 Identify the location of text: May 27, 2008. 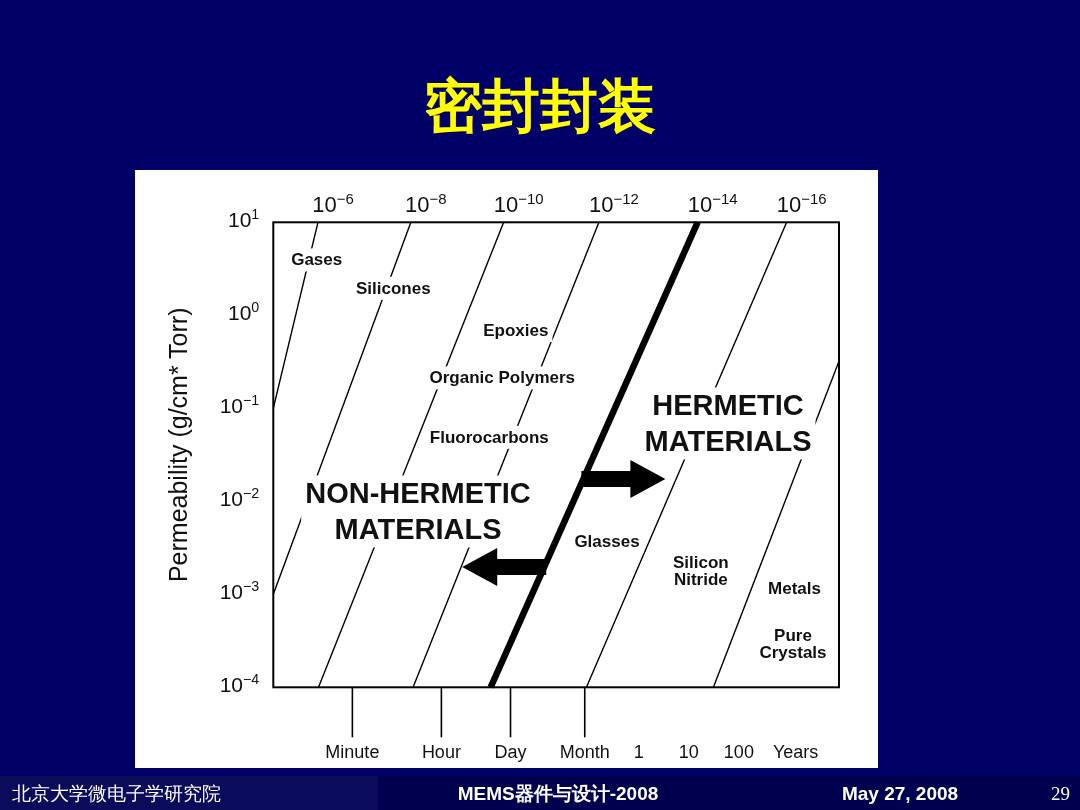
(900, 793).